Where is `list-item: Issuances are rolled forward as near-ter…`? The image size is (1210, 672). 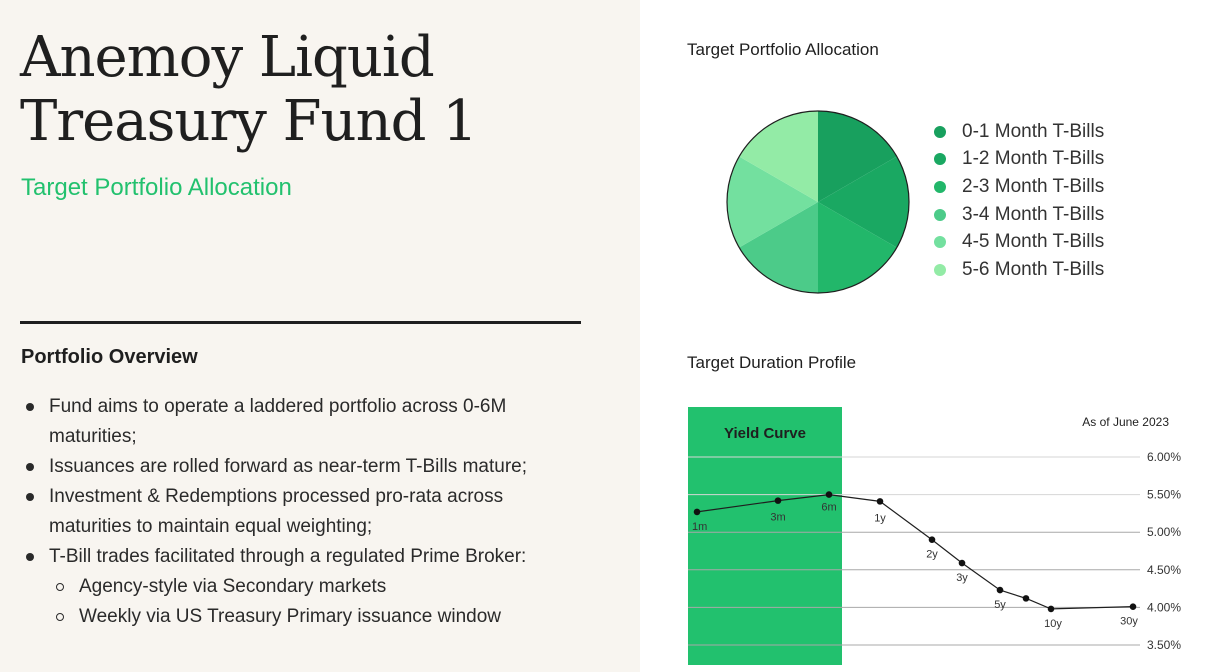
list-item: Issuances are rolled forward as near-ter… is located at coordinates (301, 467).